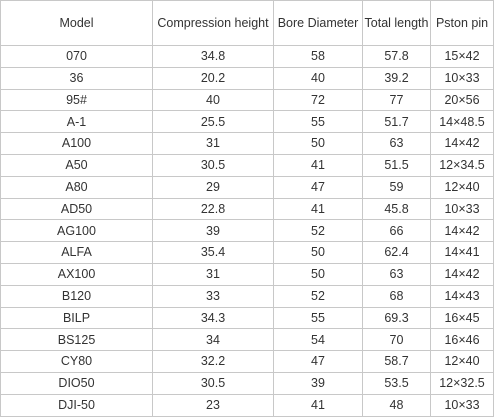 The height and width of the screenshot is (417, 495). I want to click on table-row: A50 30.5 41 51.5 12×34.5, so click(247, 165).